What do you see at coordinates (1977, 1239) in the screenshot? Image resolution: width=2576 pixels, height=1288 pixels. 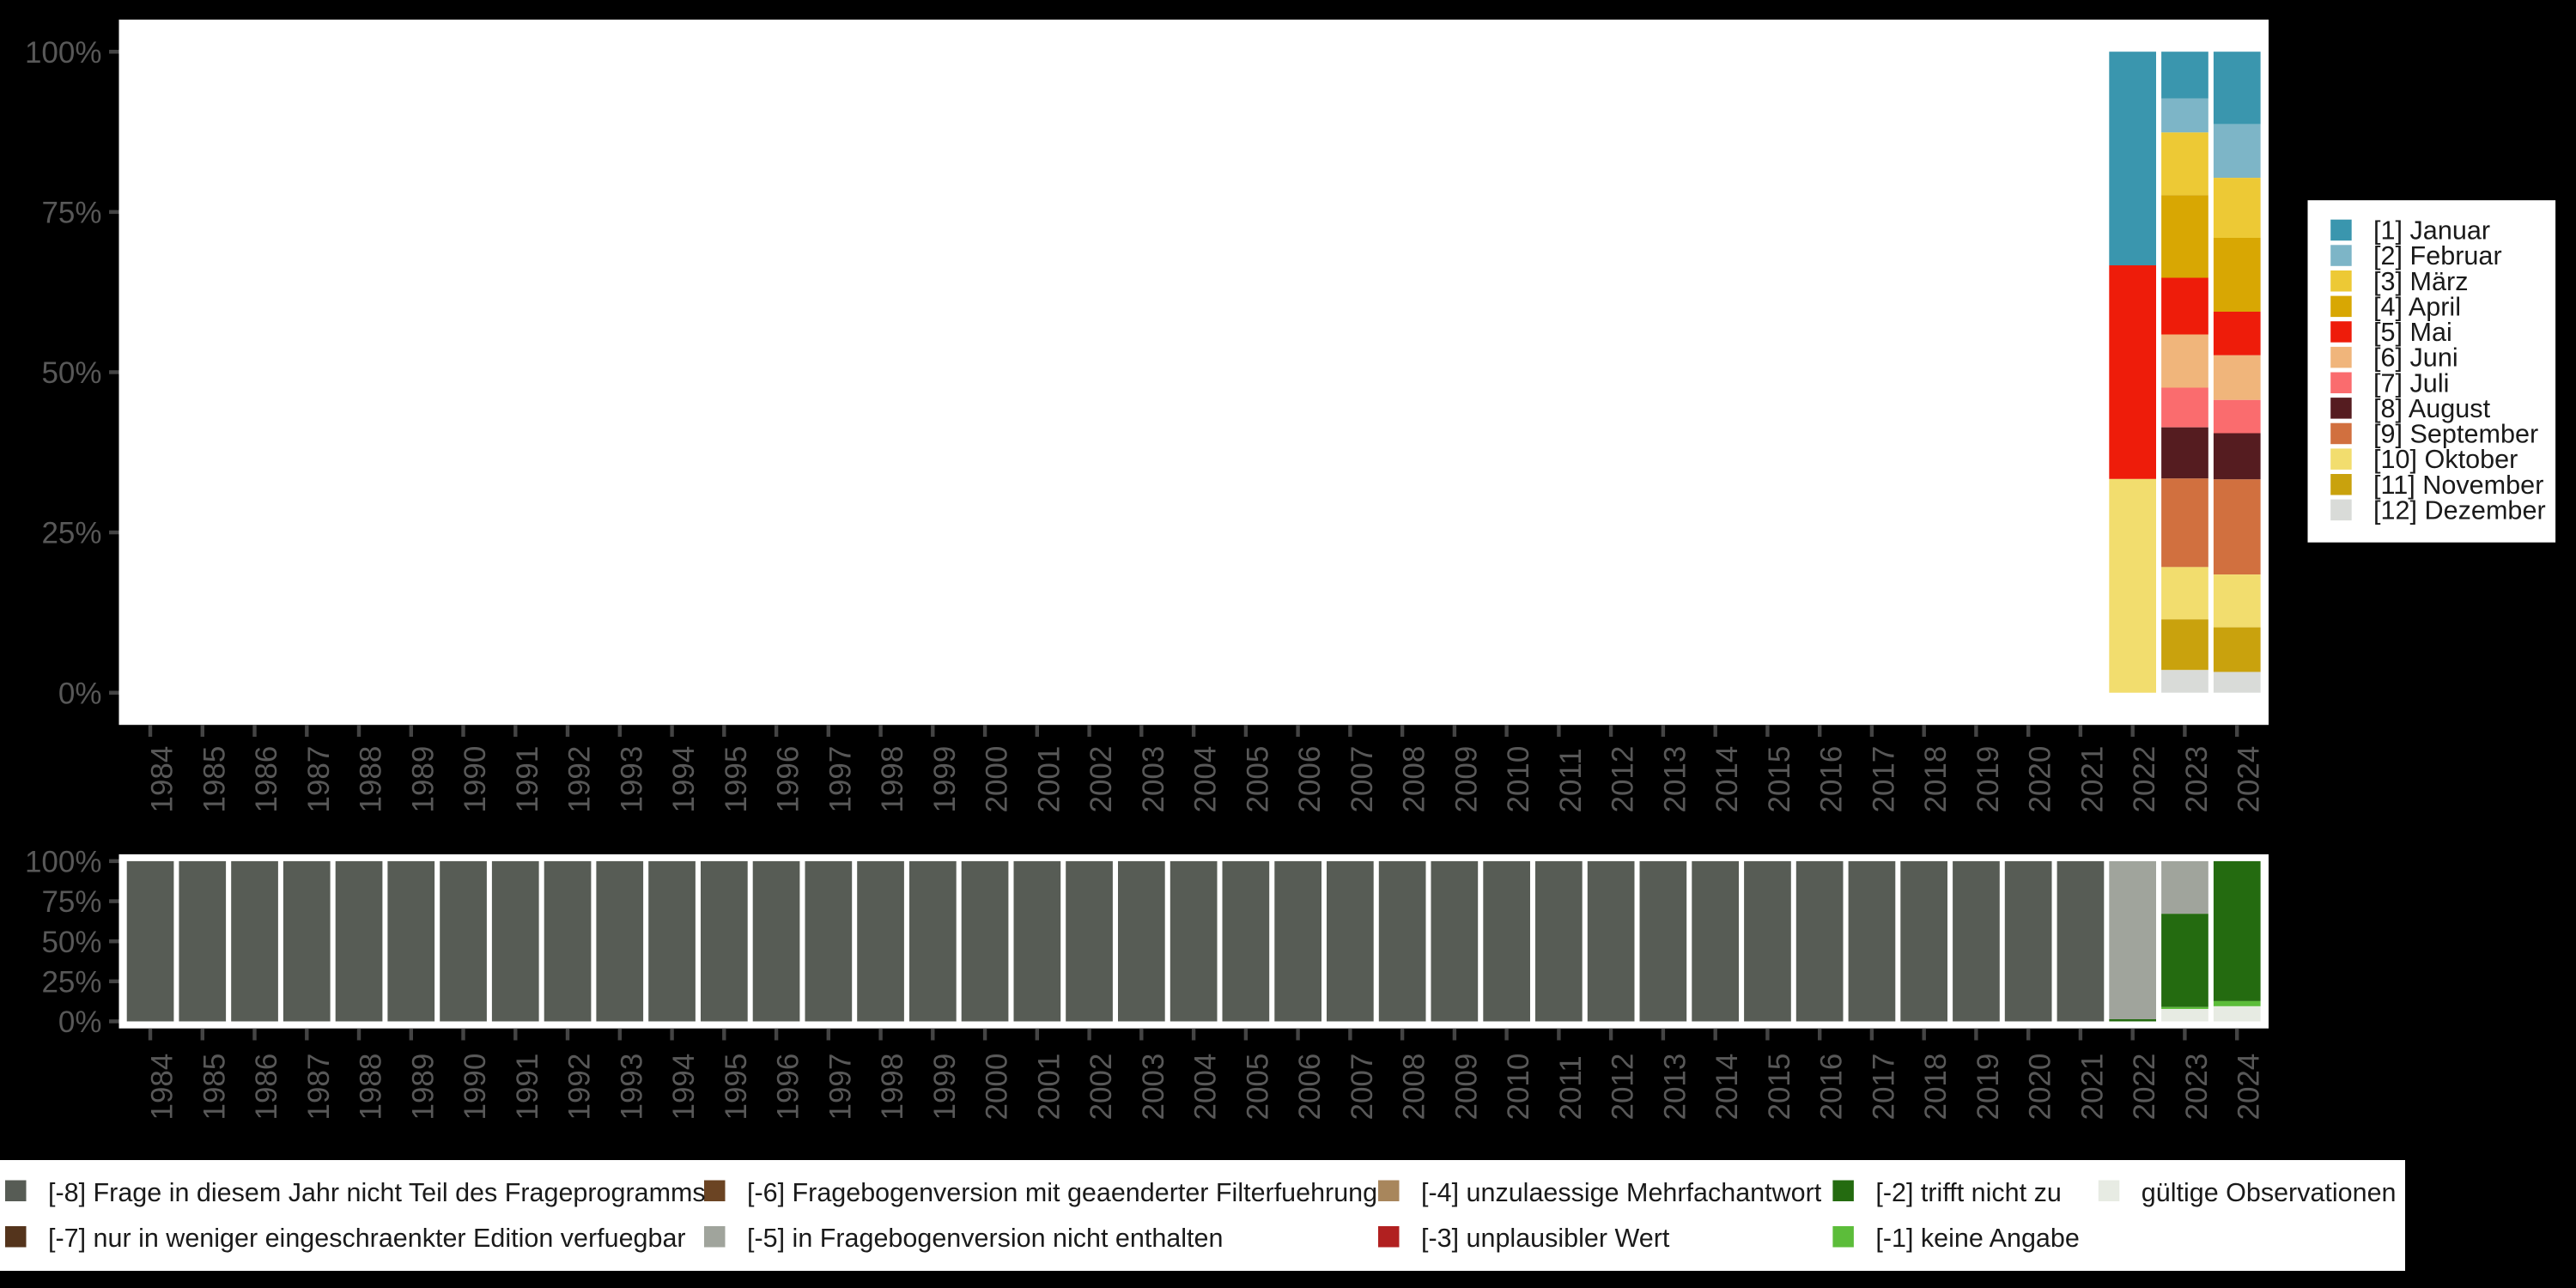 I see `svg-text: [-1] keine Angabe` at bounding box center [1977, 1239].